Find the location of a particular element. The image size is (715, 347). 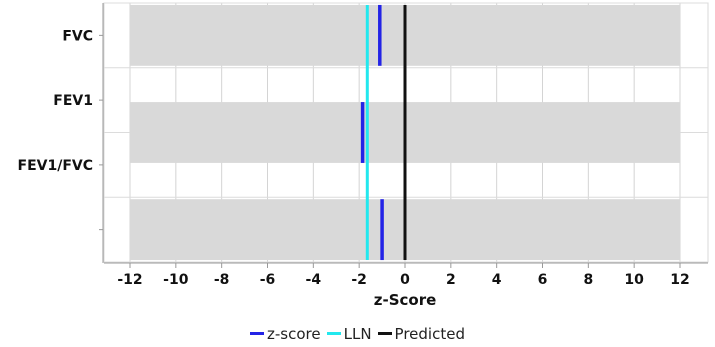

x-tick-labels: -12 -10 -8 -6 -4 -2 0 2 4 6 8 10 12 is located at coordinates (403, 280).